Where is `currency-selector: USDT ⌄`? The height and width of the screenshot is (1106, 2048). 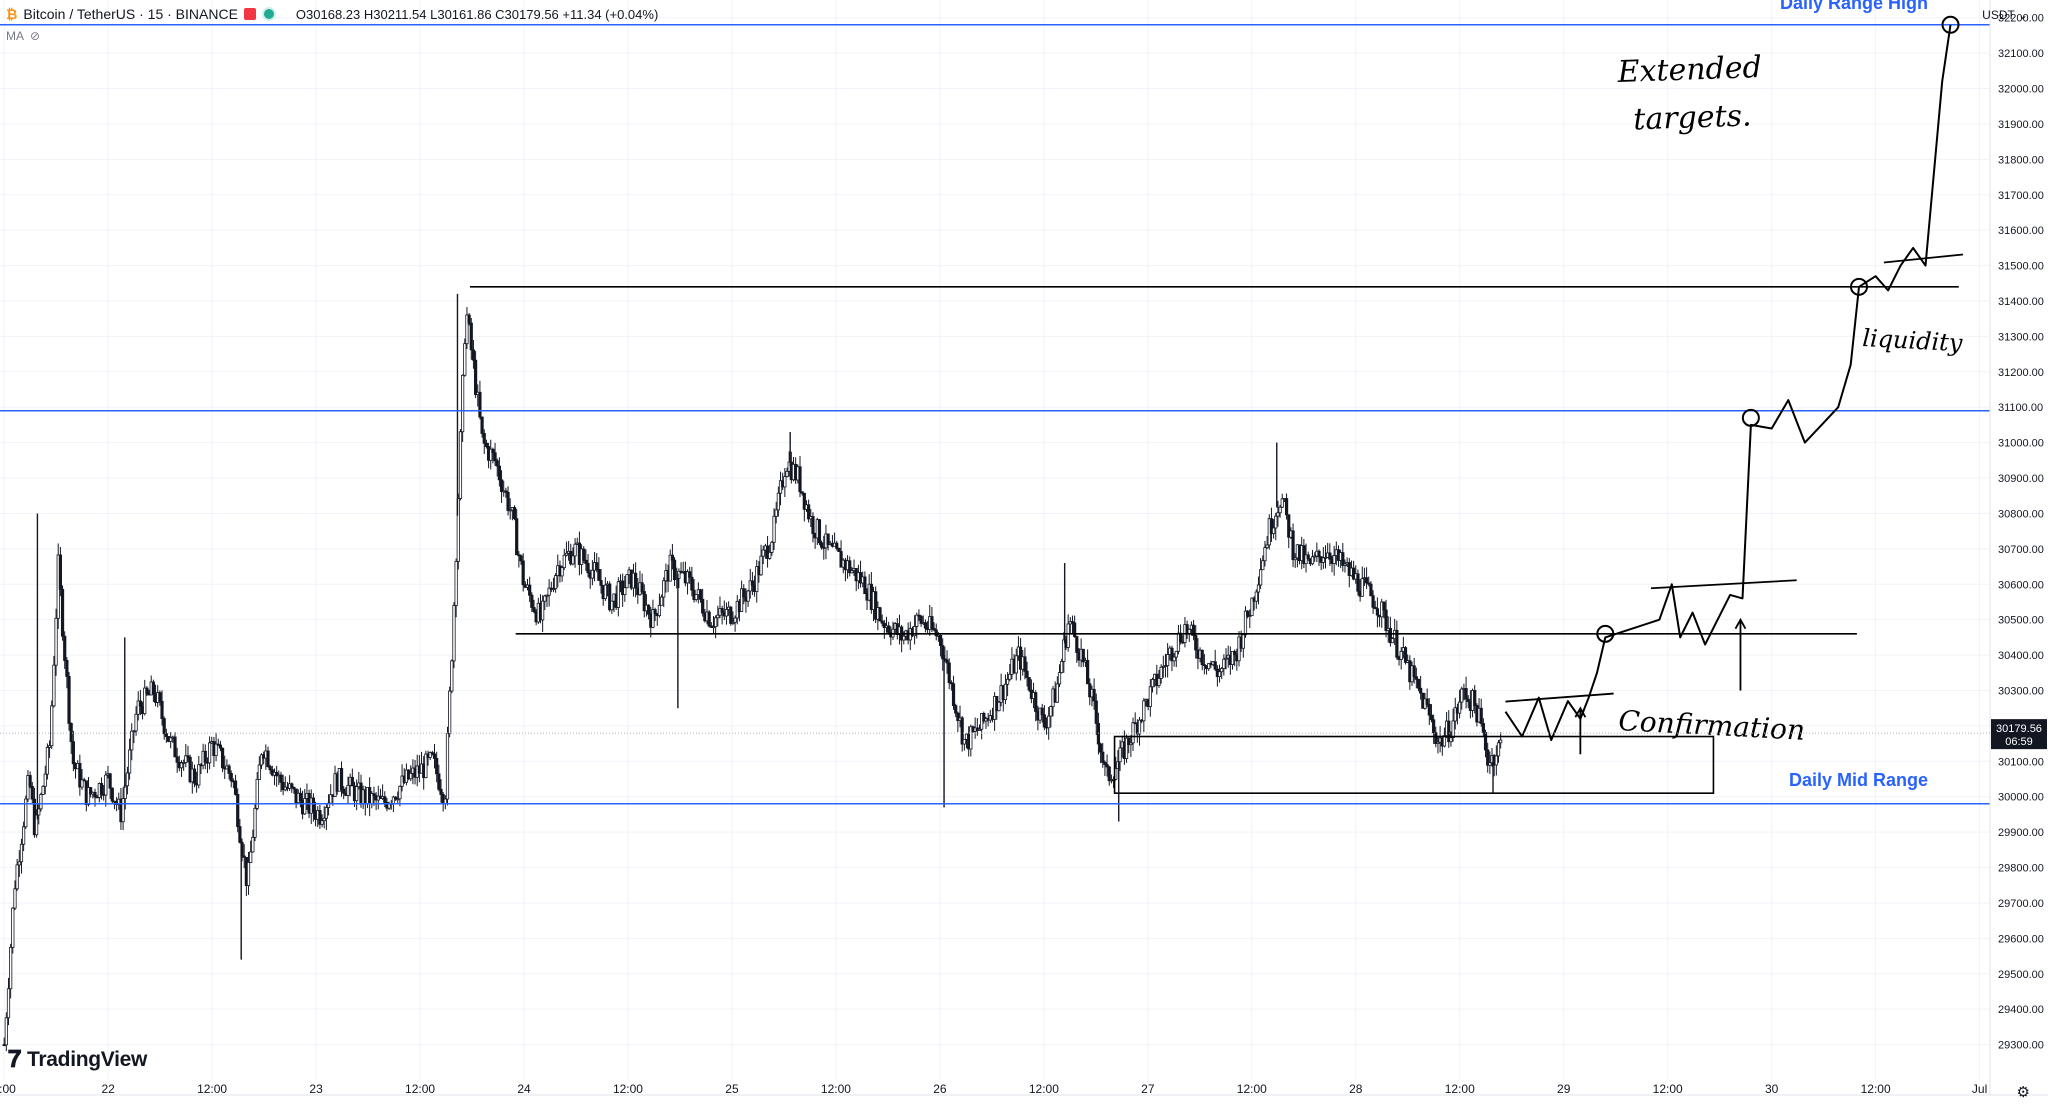 currency-selector: USDT ⌄ is located at coordinates (2005, 15).